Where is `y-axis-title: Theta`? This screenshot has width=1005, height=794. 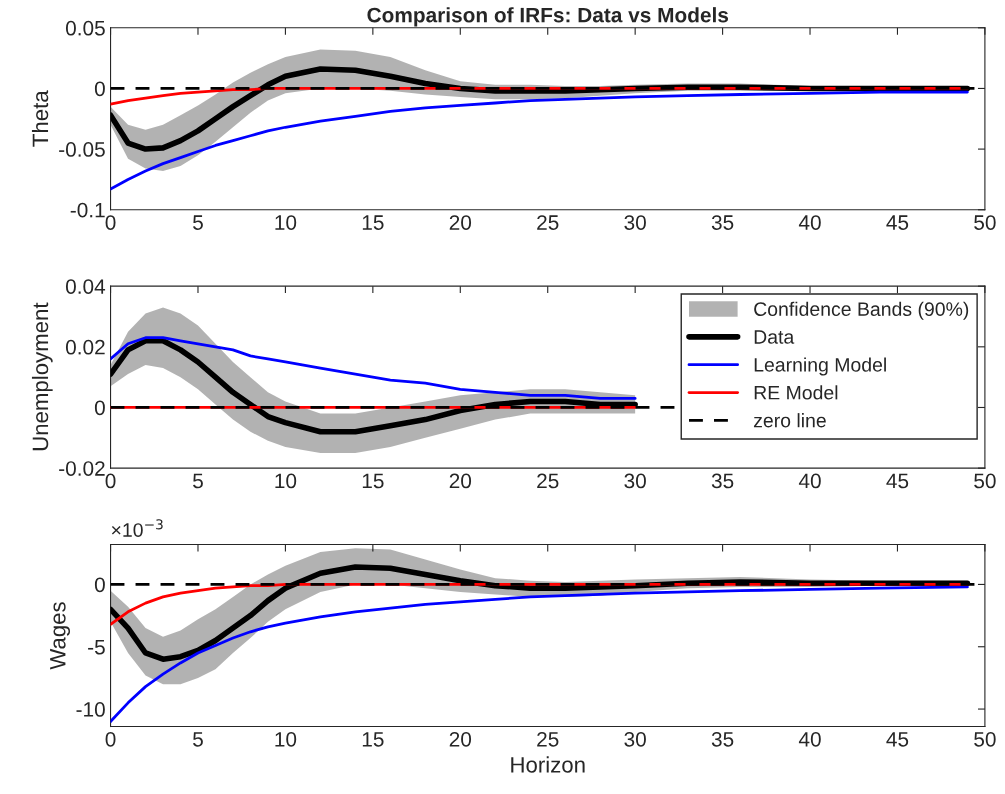
y-axis-title: Theta is located at coordinates (40, 118).